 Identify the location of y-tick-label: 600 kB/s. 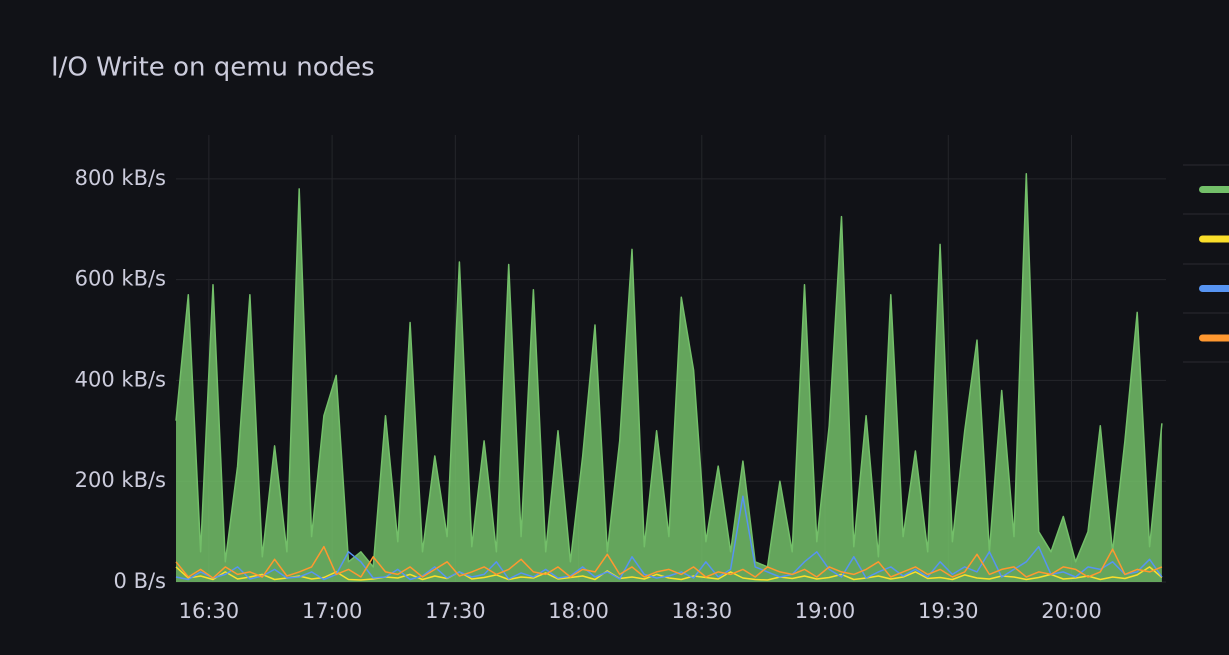
(120, 279).